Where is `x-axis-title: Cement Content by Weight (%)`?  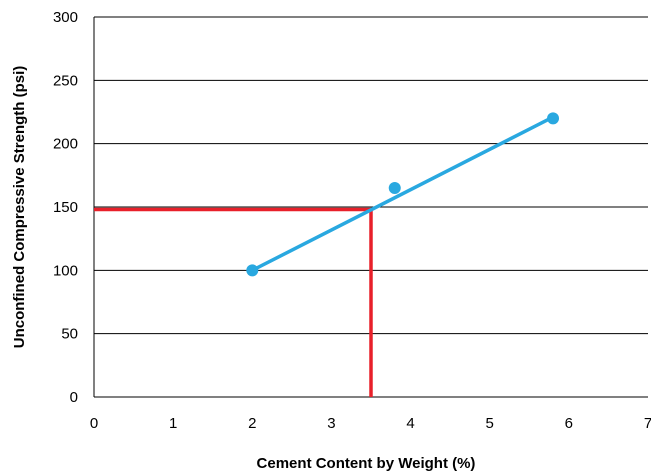
x-axis-title: Cement Content by Weight (%) is located at coordinates (366, 463).